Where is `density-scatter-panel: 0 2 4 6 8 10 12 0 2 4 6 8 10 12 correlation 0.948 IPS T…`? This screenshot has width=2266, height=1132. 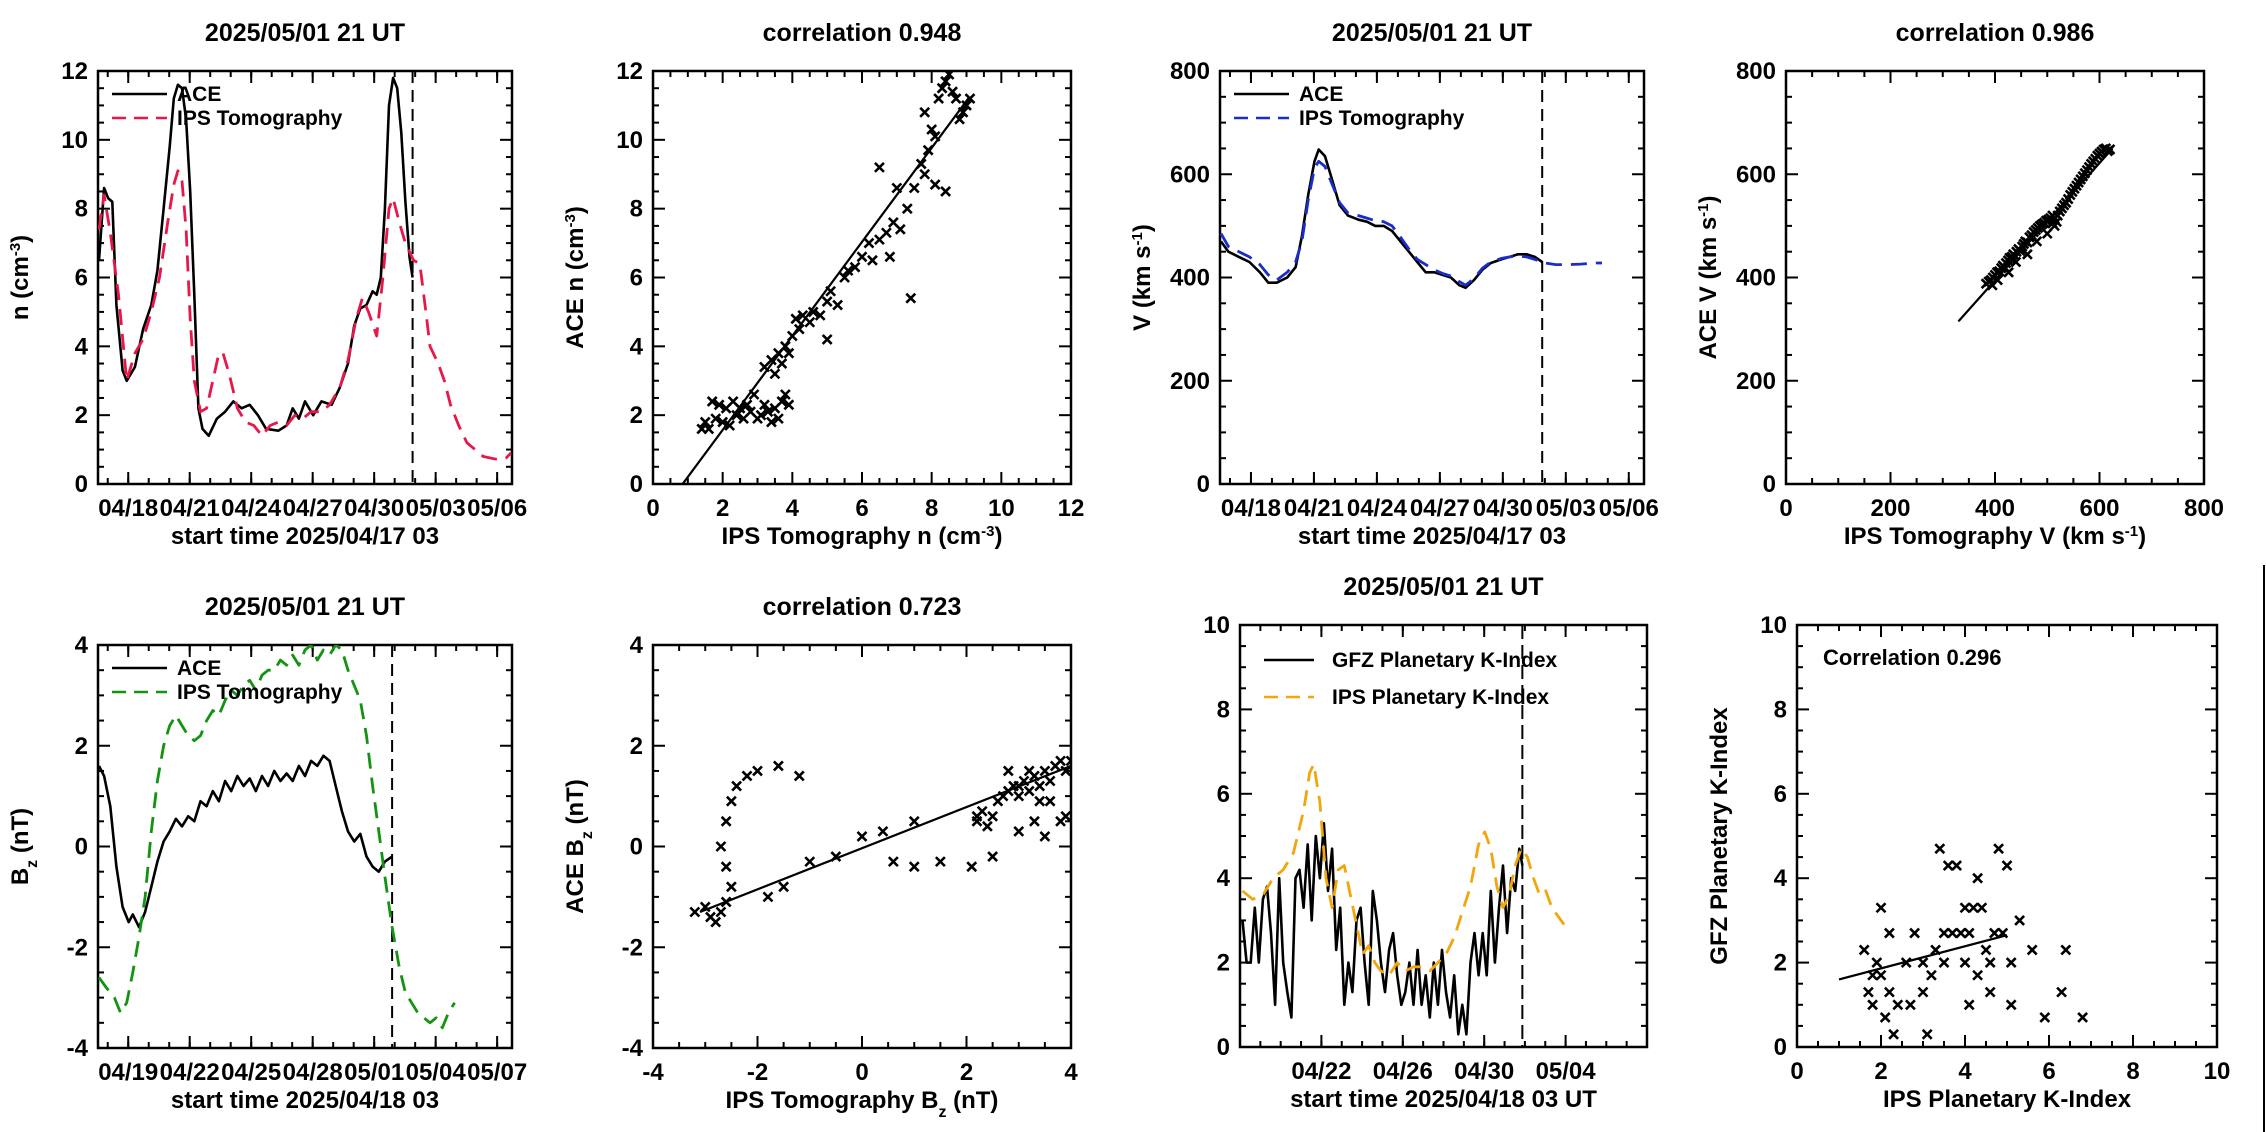
density-scatter-panel: 0 2 4 6 8 10 12 0 2 4 6 8 10 12 correlation 0.948 IPS T… is located at coordinates (823, 284).